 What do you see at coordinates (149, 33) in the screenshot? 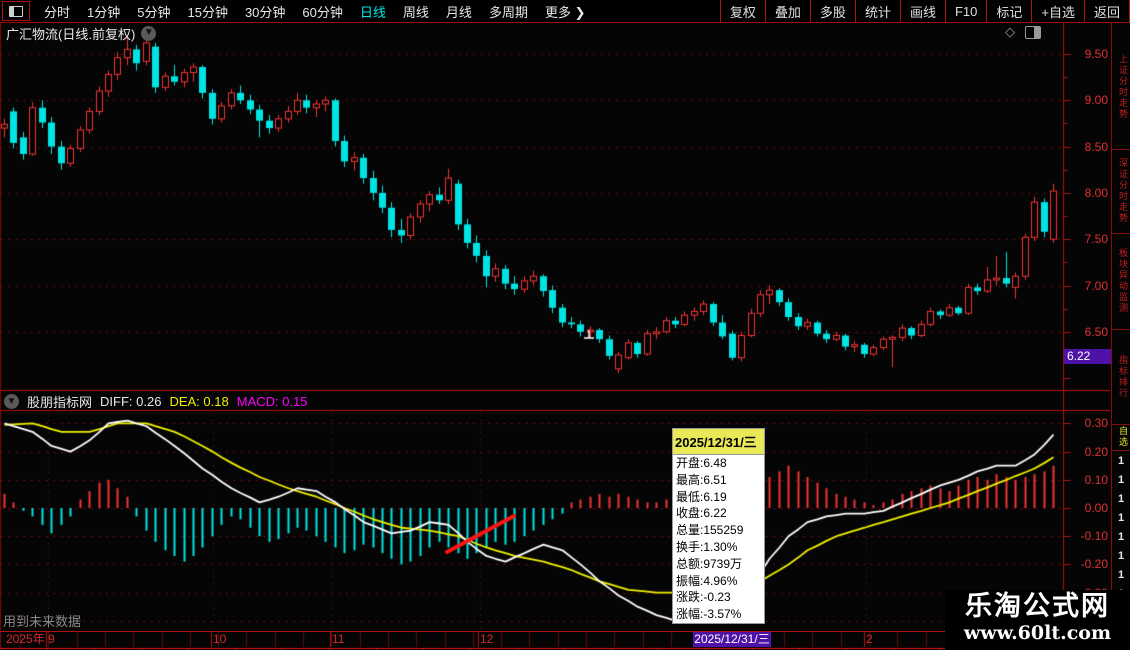
I see `chevron-down-icon: ▼` at bounding box center [149, 33].